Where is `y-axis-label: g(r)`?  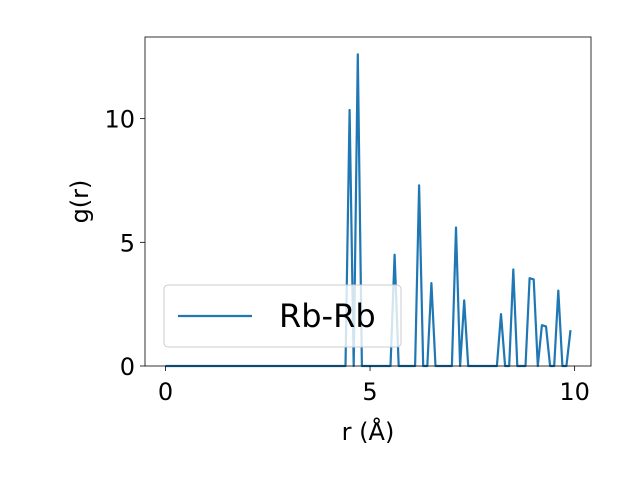 y-axis-label: g(r) is located at coordinates (80, 202).